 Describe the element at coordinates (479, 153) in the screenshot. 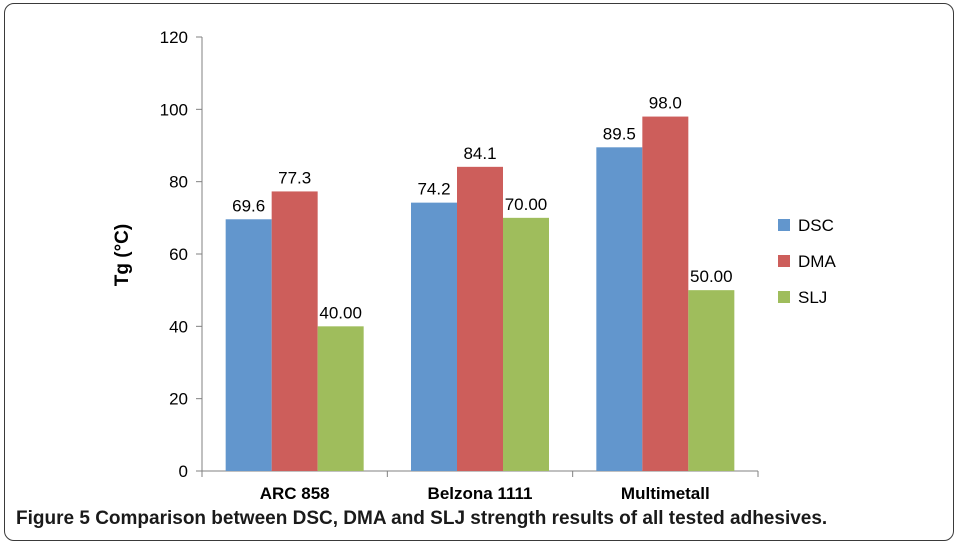

I see `data-label: 84.1` at that location.